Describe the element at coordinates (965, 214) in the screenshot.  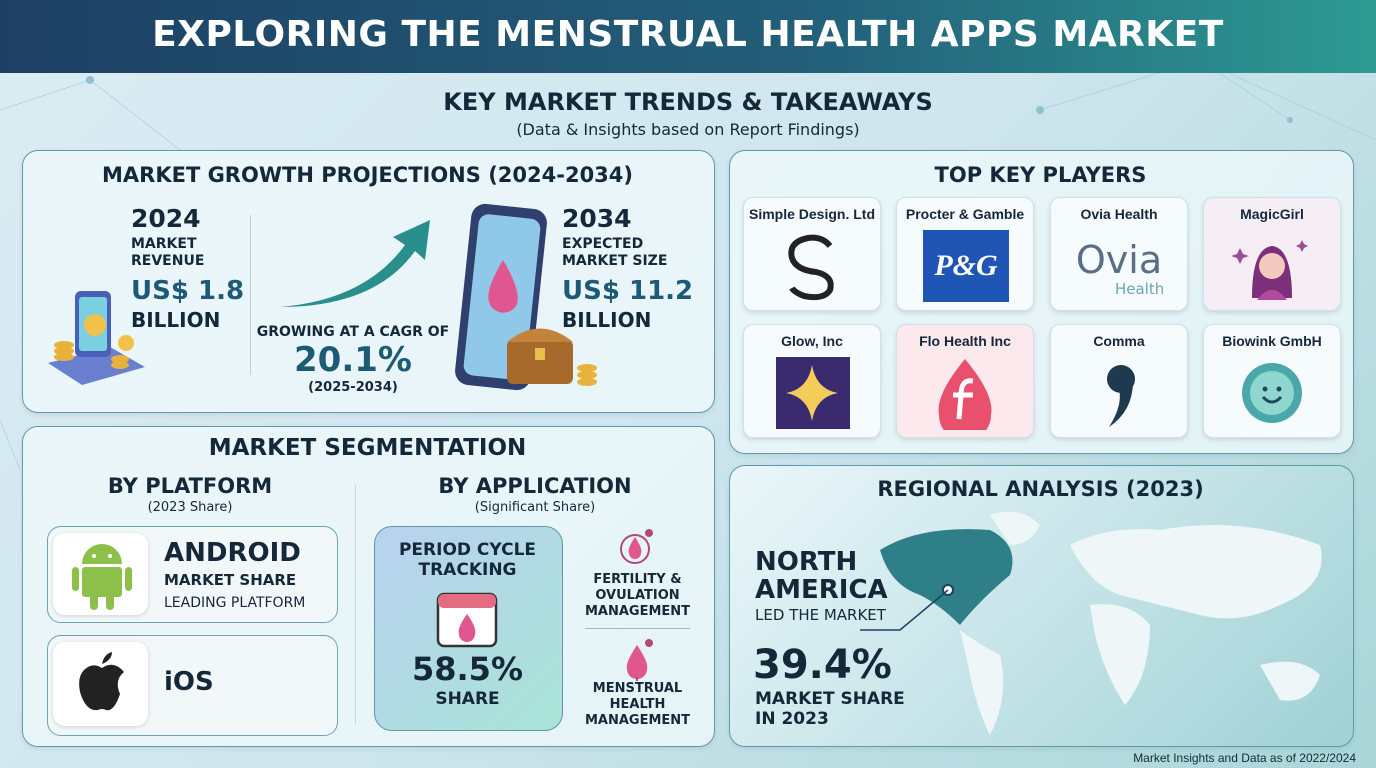
I see `player-name: Procter & Gamble` at that location.